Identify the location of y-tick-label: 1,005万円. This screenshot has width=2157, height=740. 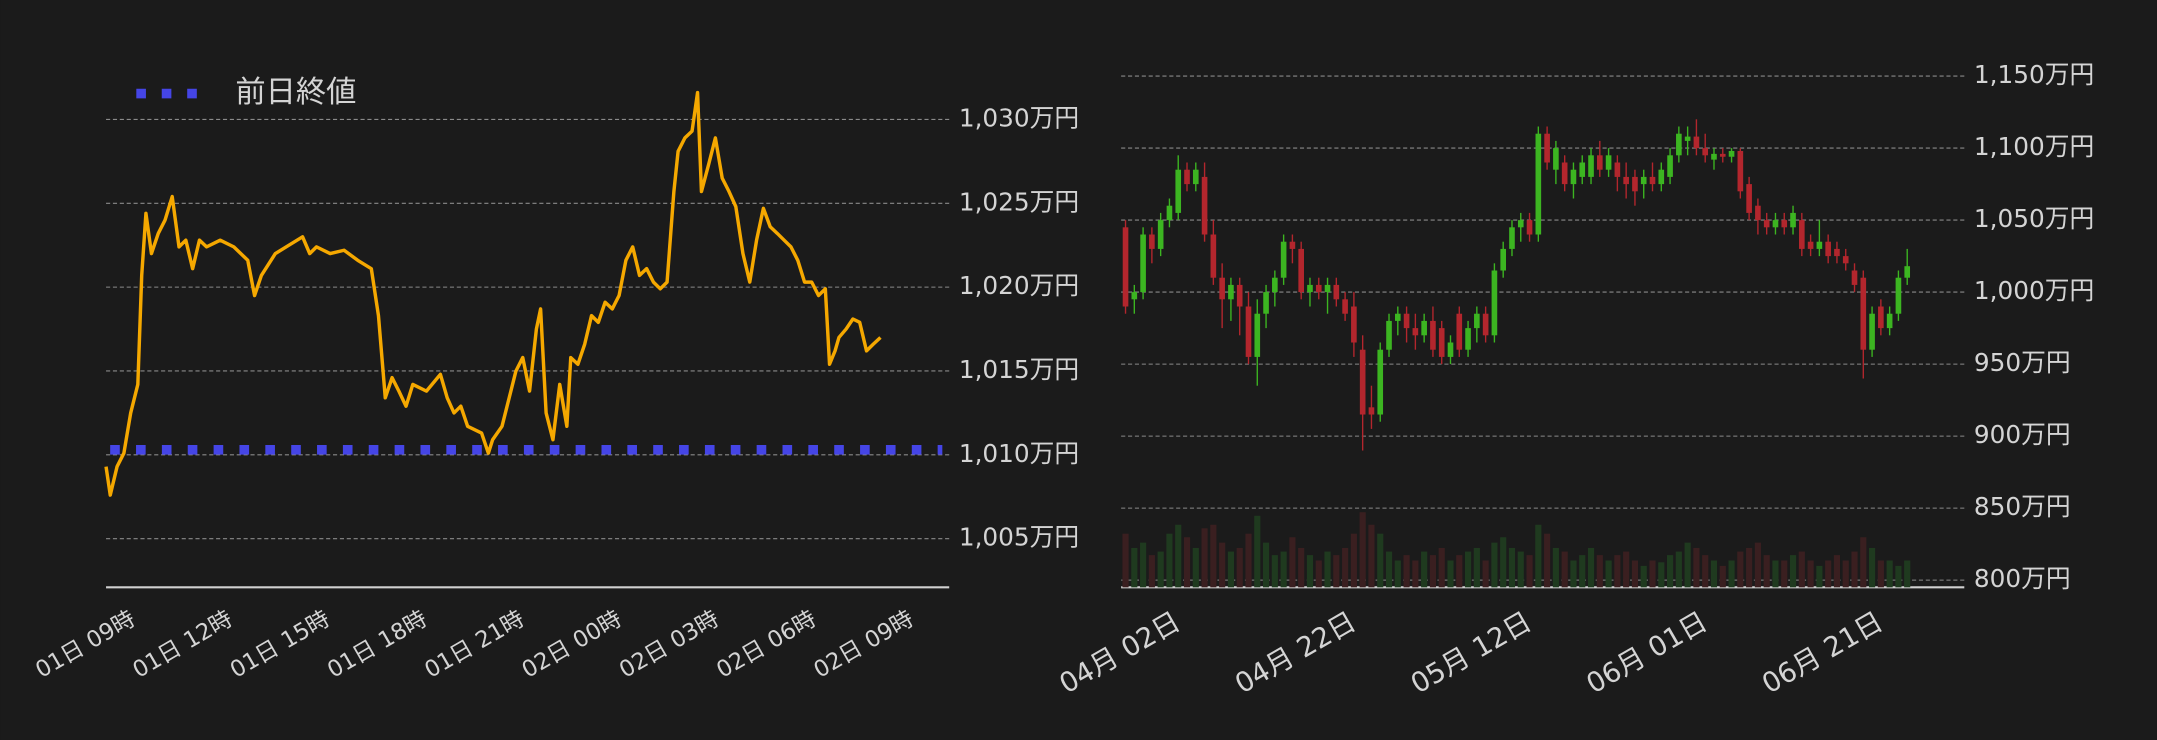
(1019, 537).